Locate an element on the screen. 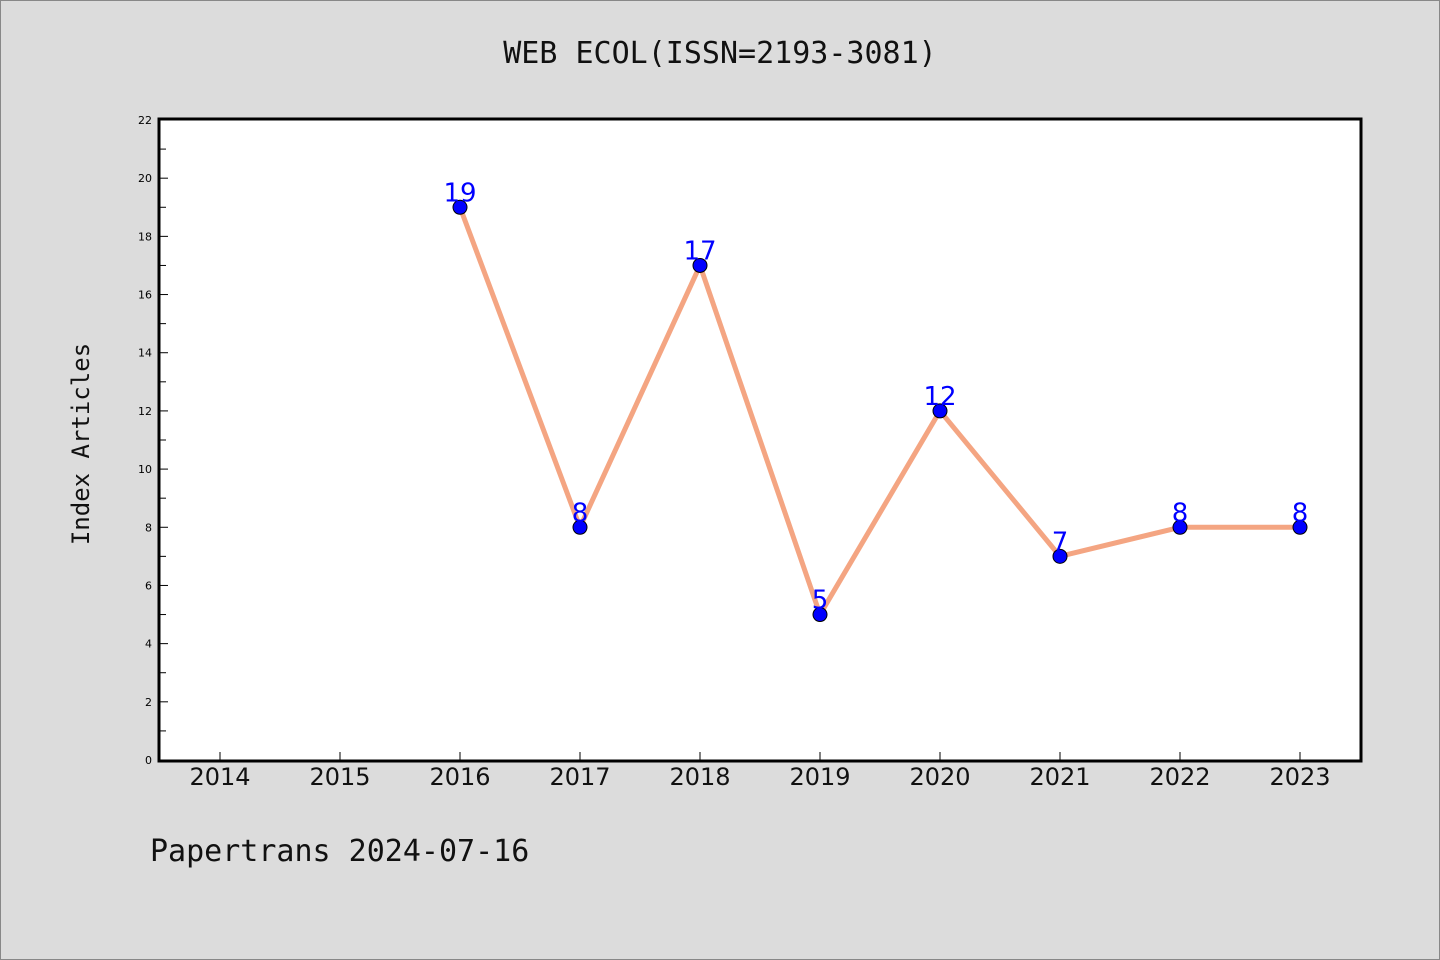 This screenshot has height=960, width=1440. y-tick-label: 22 is located at coordinates (145, 120).